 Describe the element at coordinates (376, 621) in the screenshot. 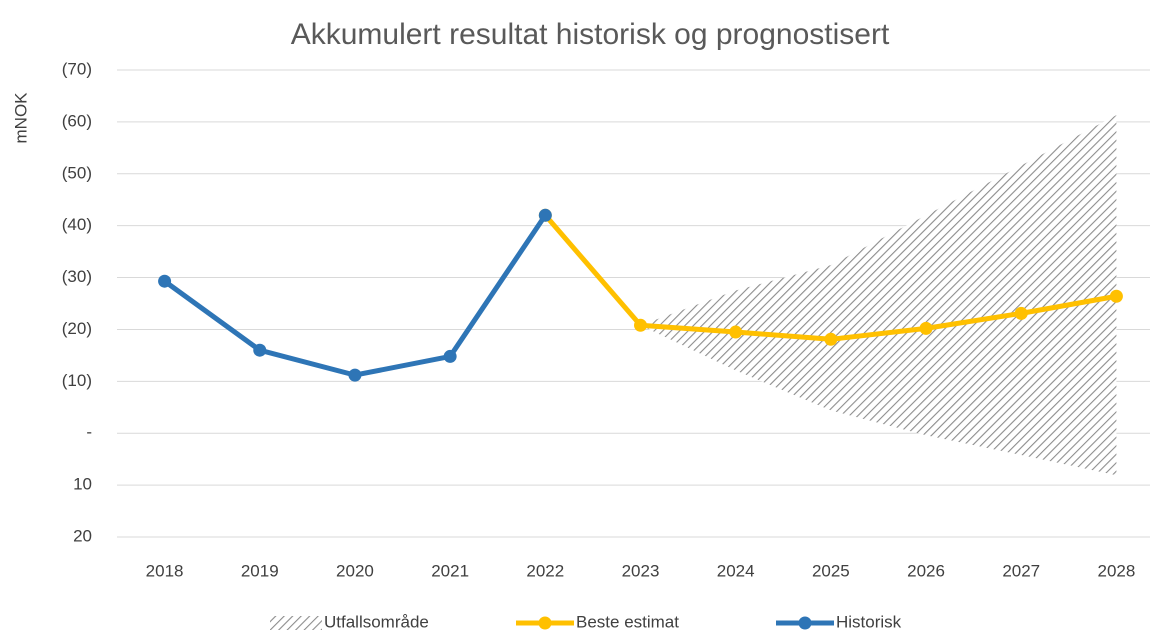

I see `legend-label: Utfallsområde` at that location.